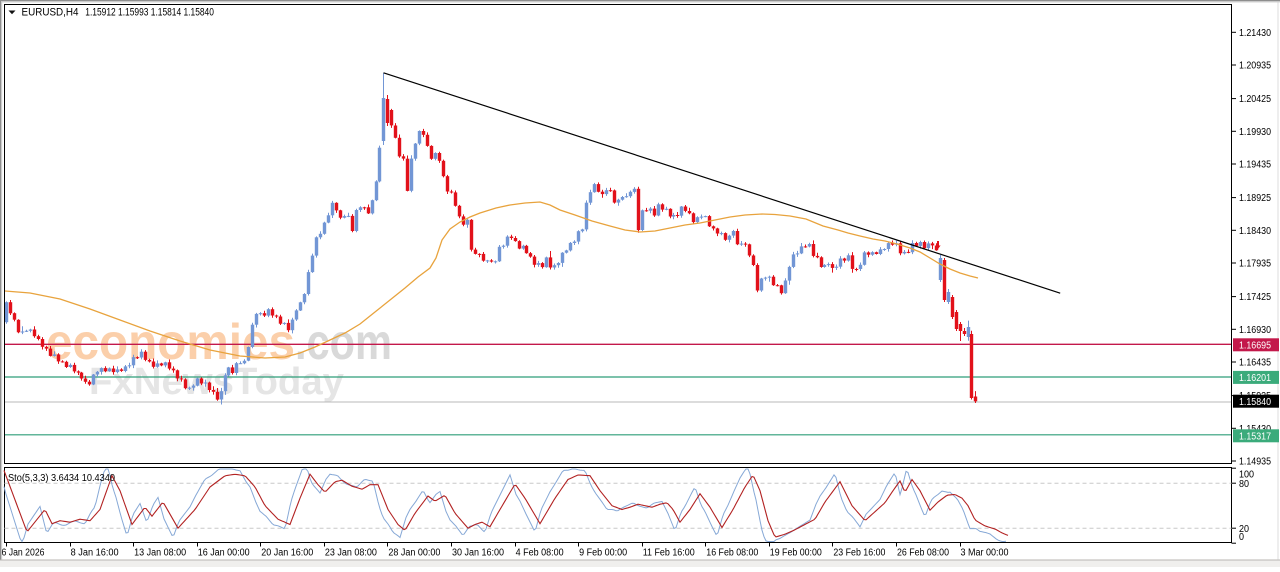 This screenshot has height=572, width=1280. Describe the element at coordinates (61, 478) in the screenshot. I see `svg-text: Sto(5,3,3) 3.6434 10.4340` at that location.